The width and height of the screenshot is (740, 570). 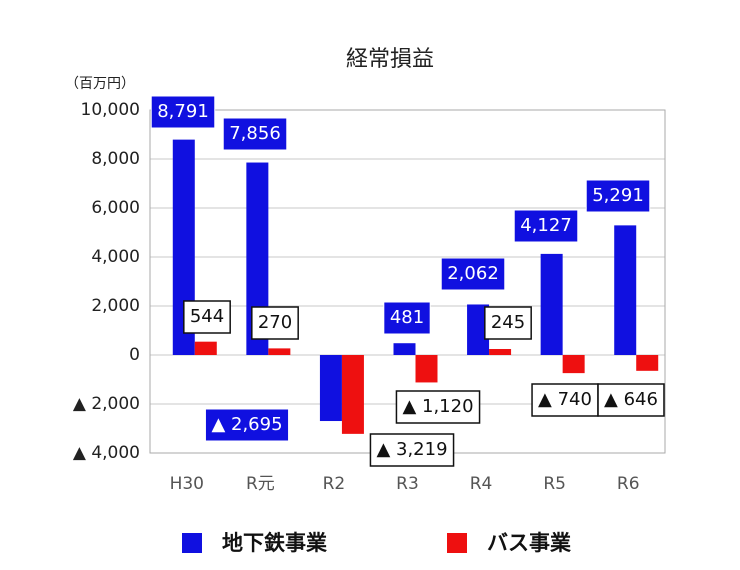 I want to click on x-tick-label: R5, so click(x=554, y=484).